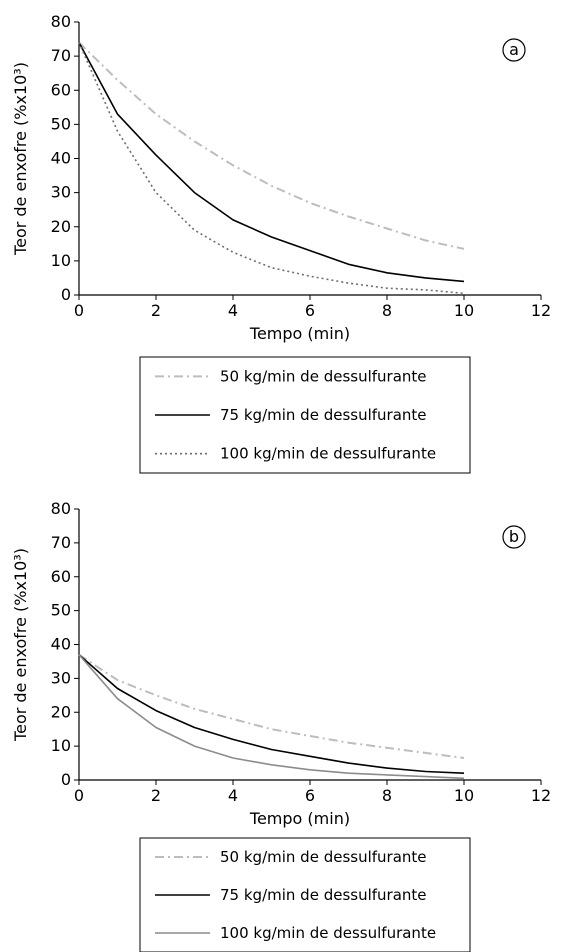  Describe the element at coordinates (61, 89) in the screenshot. I see `chart-a-y-tick-label: 60` at that location.